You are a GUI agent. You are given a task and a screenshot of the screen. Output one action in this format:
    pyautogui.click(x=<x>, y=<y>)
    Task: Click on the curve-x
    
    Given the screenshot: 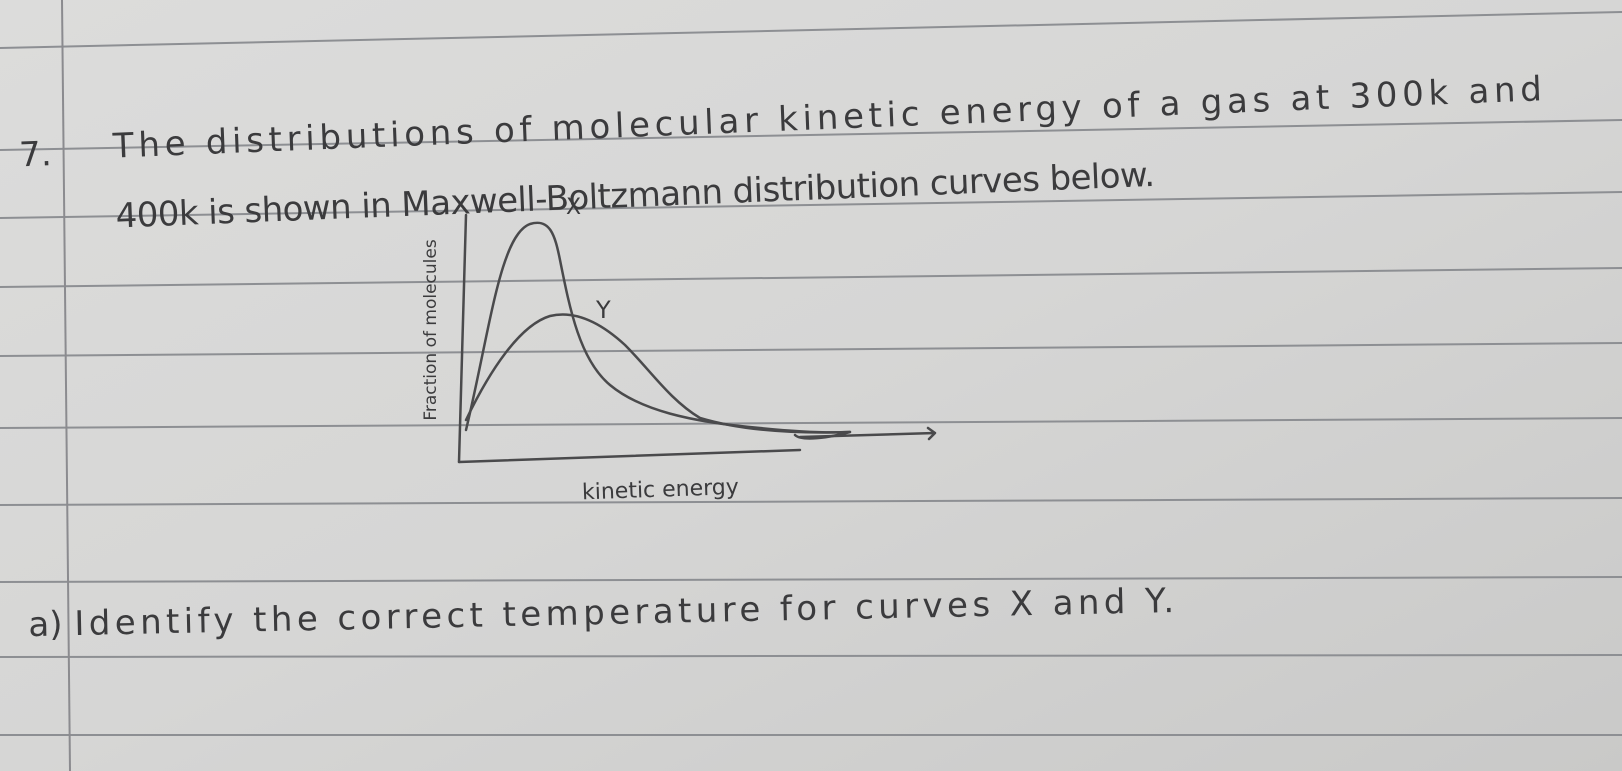 What is the action you would take?
    pyautogui.click(x=658, y=327)
    